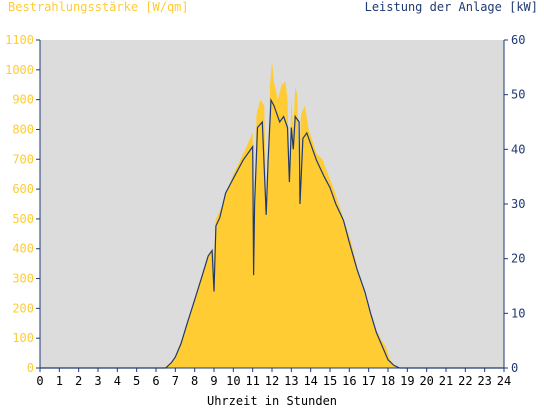  I want to click on x-axis-tick-label: 3, so click(97, 381).